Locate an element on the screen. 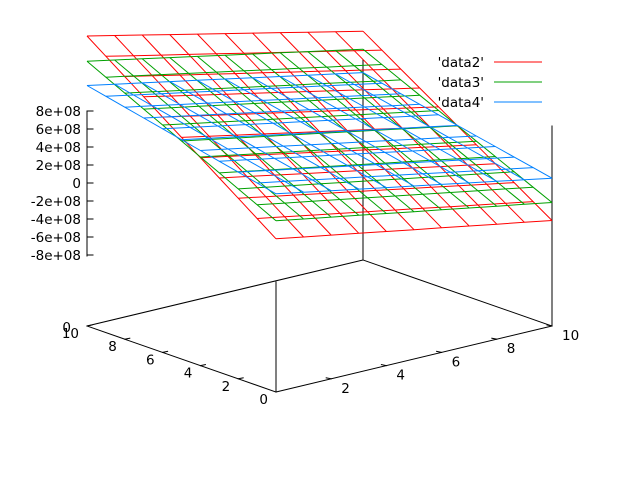 The image size is (640, 480). y-tick-label: 10 is located at coordinates (570, 336).